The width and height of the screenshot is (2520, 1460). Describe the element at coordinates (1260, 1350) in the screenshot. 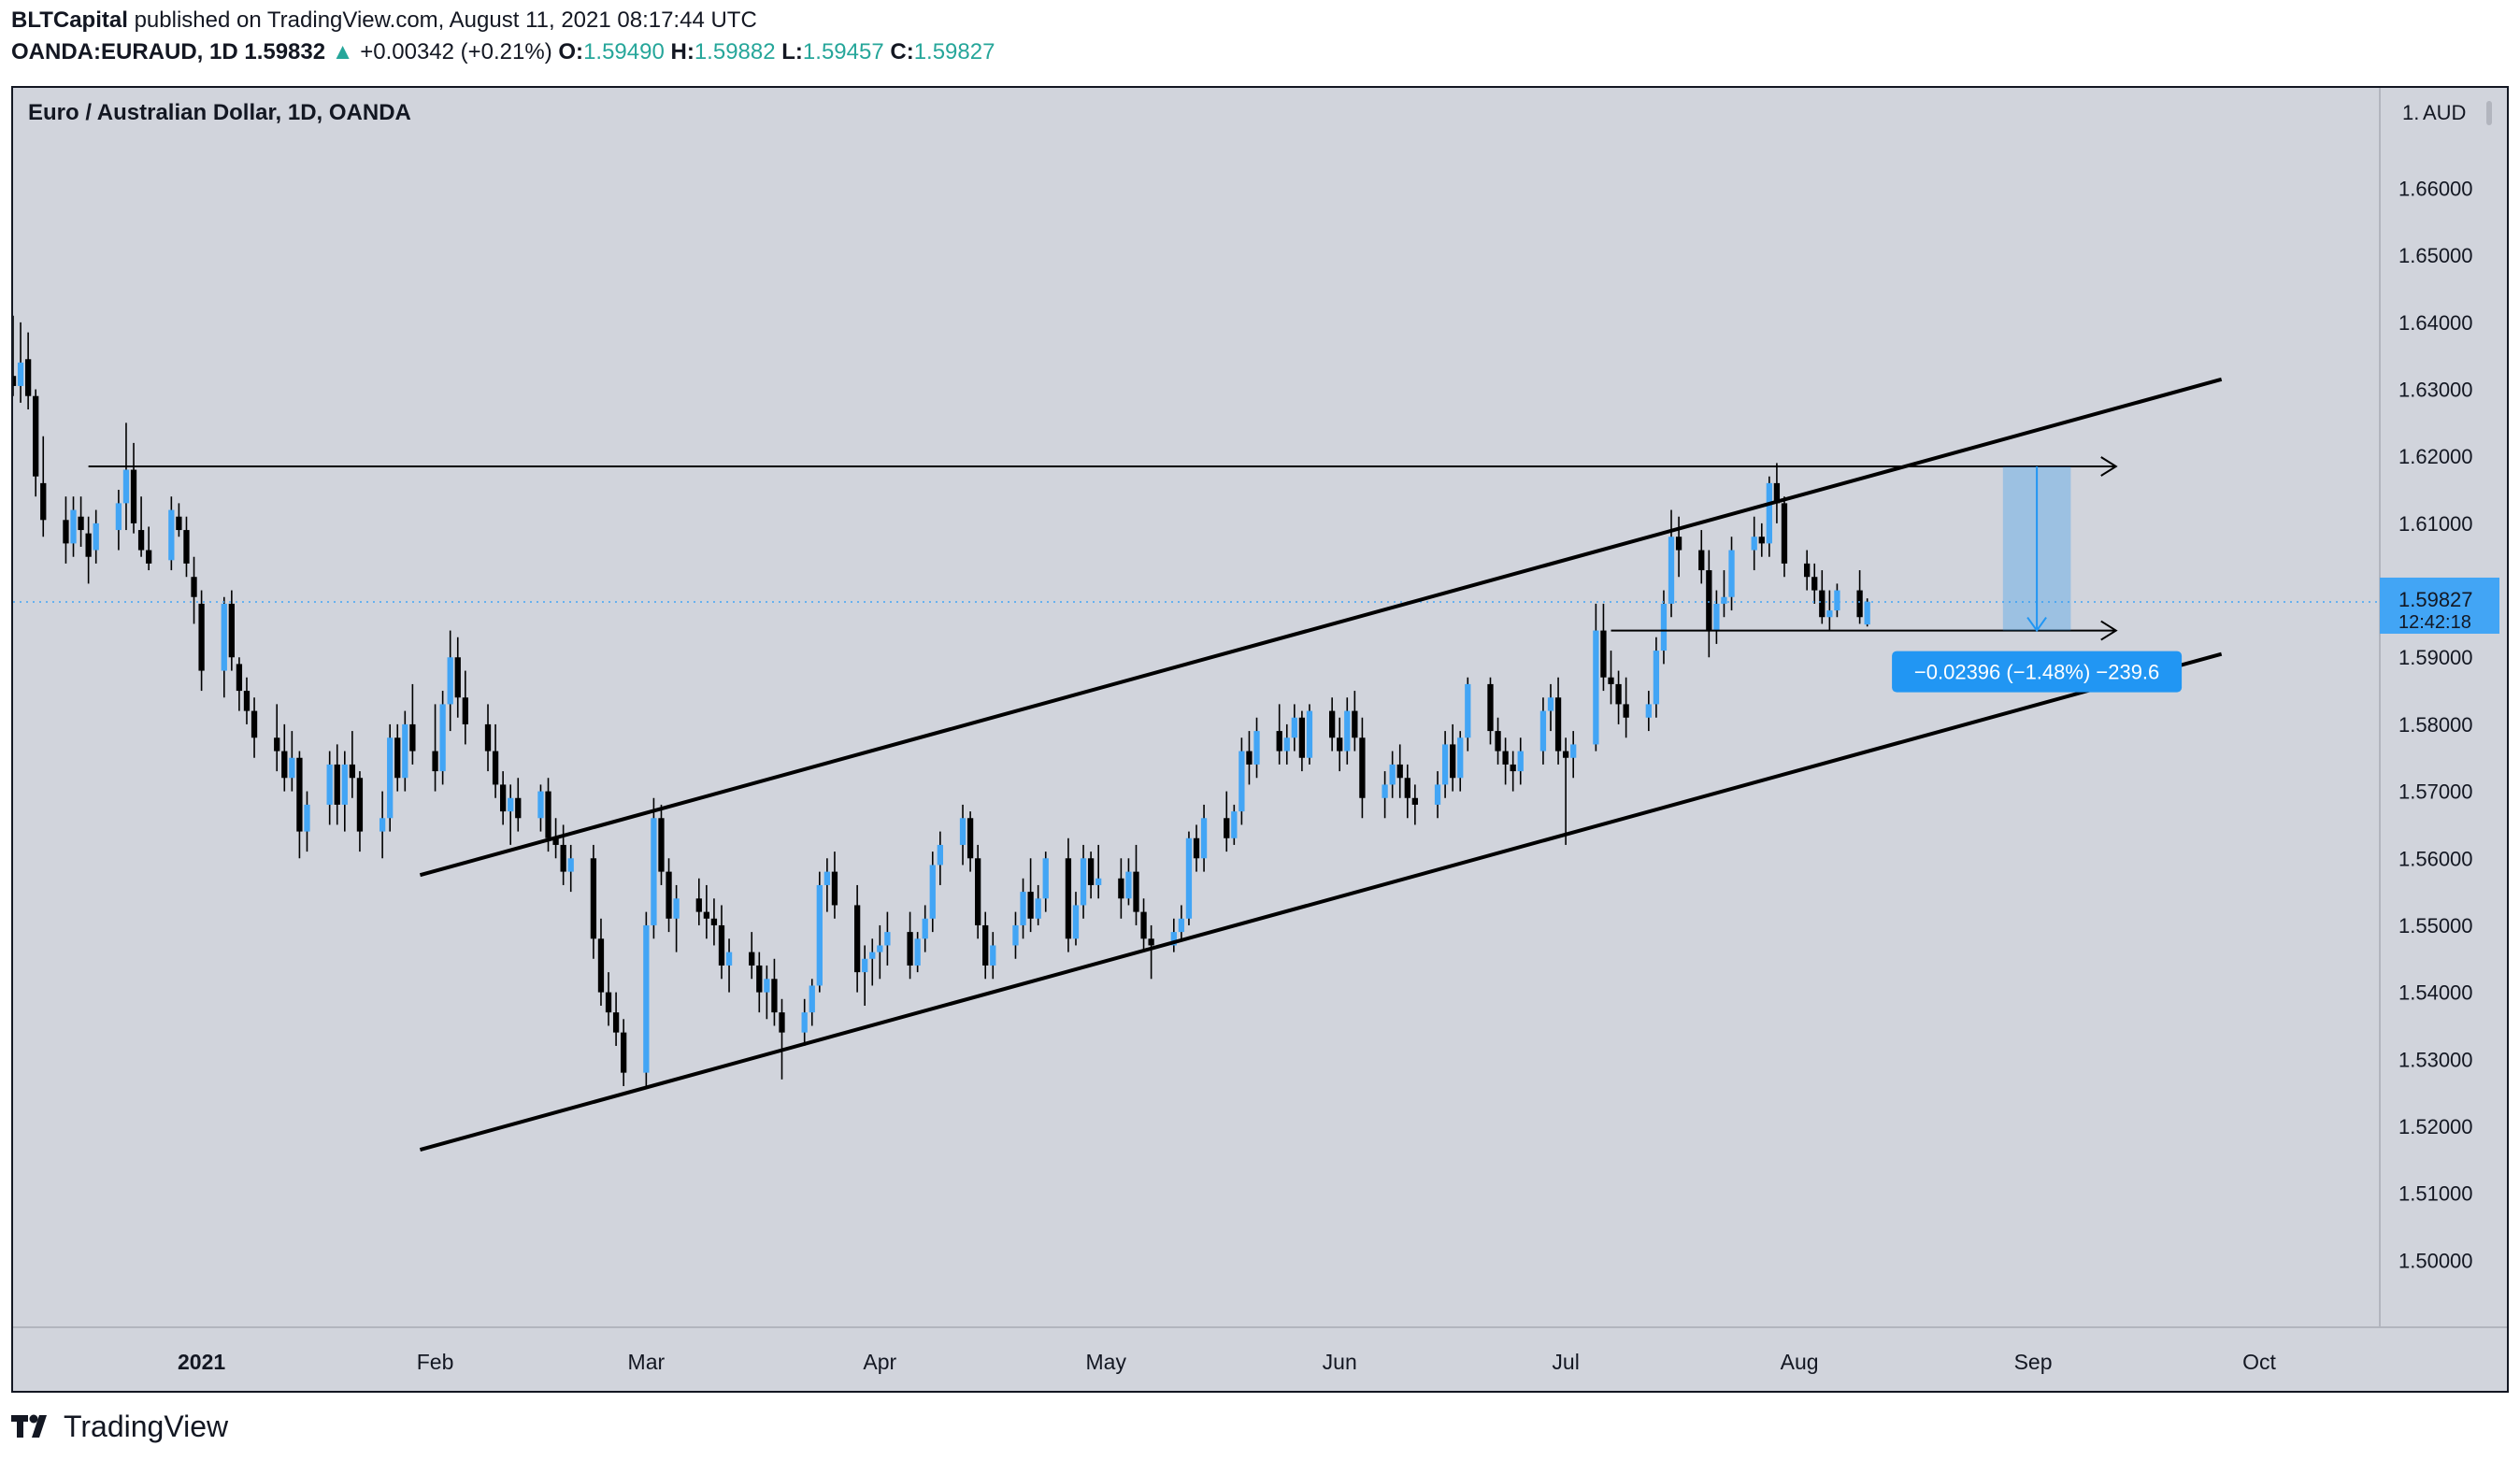

I see `time-axis: 2021 Feb Mar Apr May Jun Jul Aug Sep Oct` at that location.